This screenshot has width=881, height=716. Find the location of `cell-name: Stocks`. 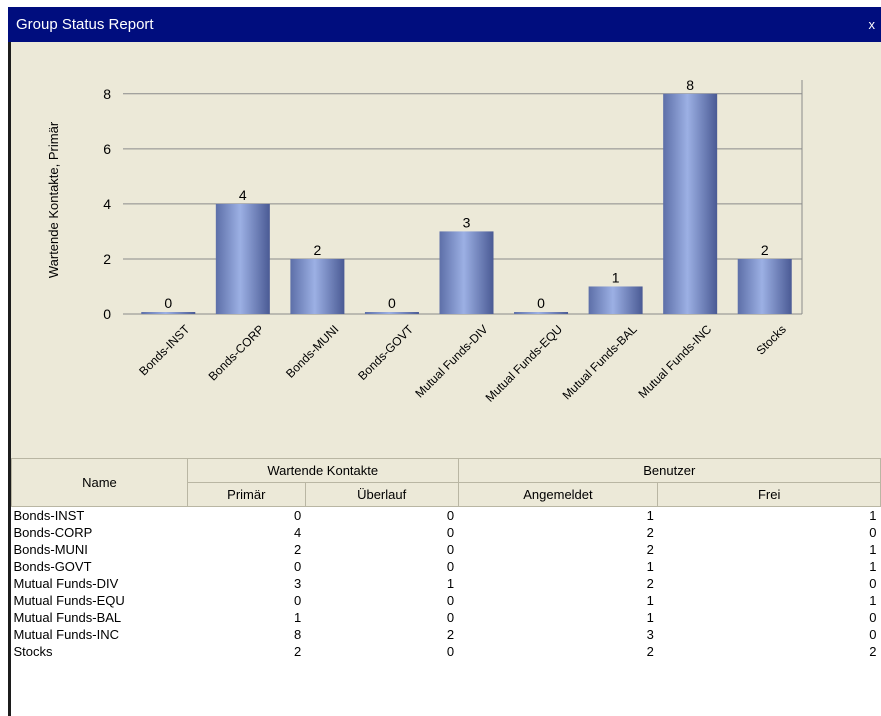

cell-name: Stocks is located at coordinates (33, 651).